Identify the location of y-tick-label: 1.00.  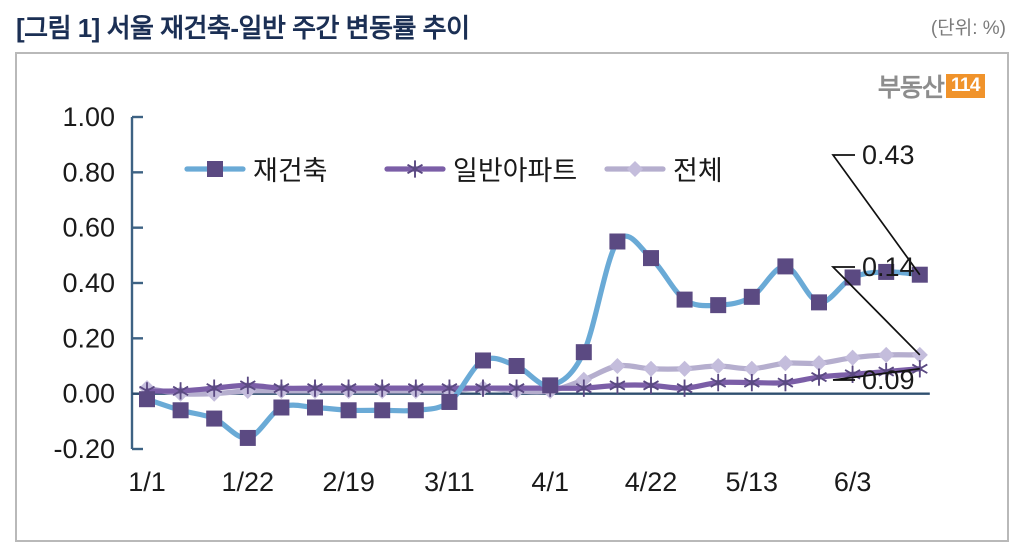
(88, 117).